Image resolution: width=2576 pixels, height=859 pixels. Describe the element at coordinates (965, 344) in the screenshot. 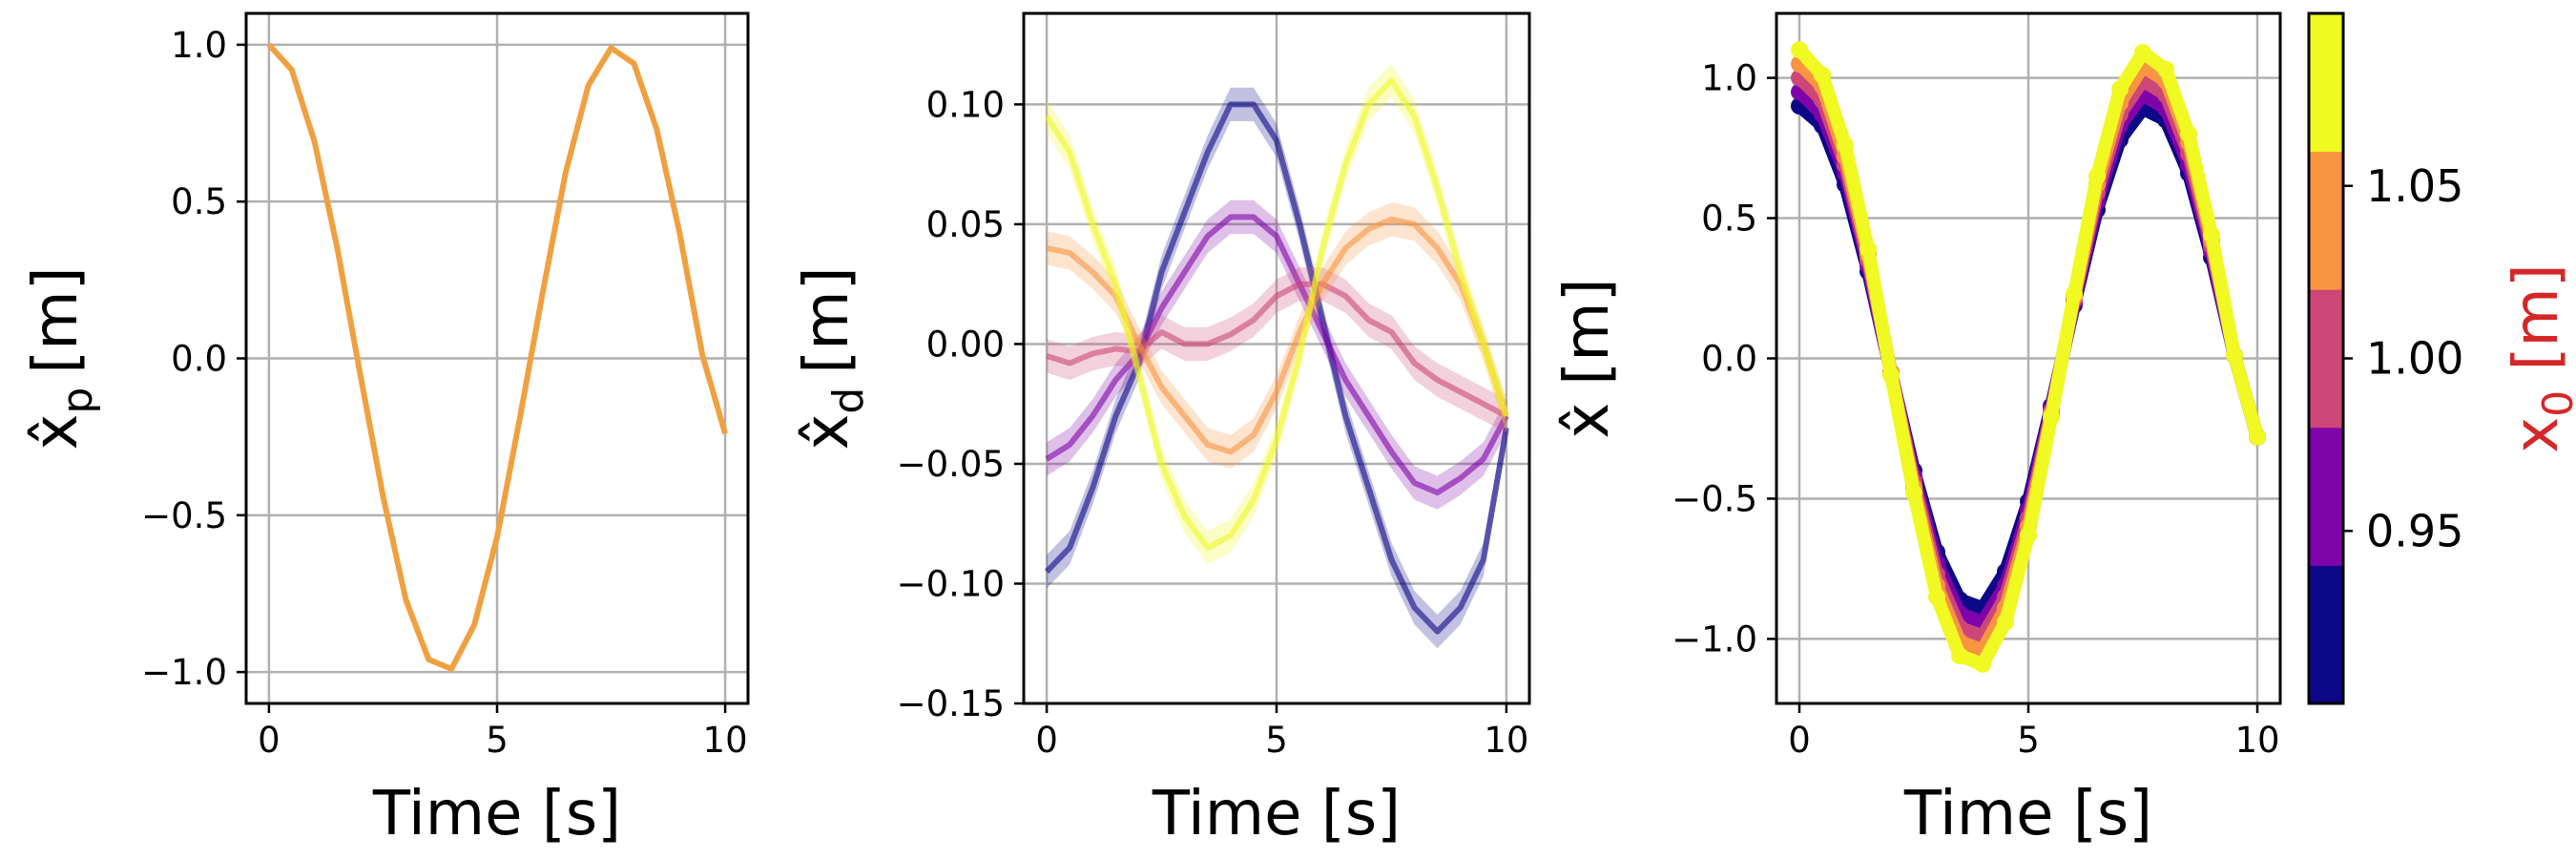

I see `y-tick-label: 0.00` at that location.